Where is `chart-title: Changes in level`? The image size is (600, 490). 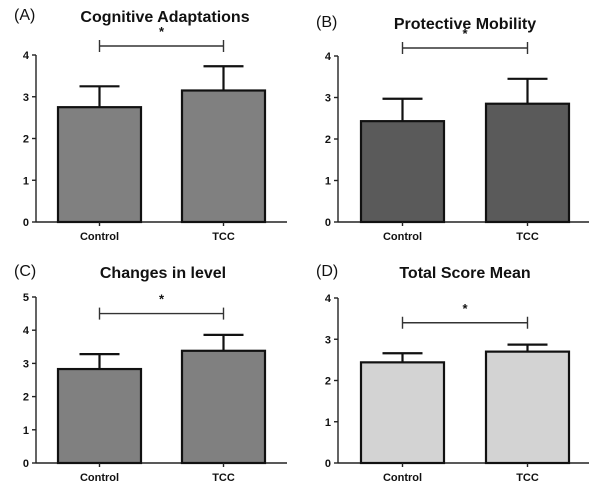 chart-title: Changes in level is located at coordinates (163, 273).